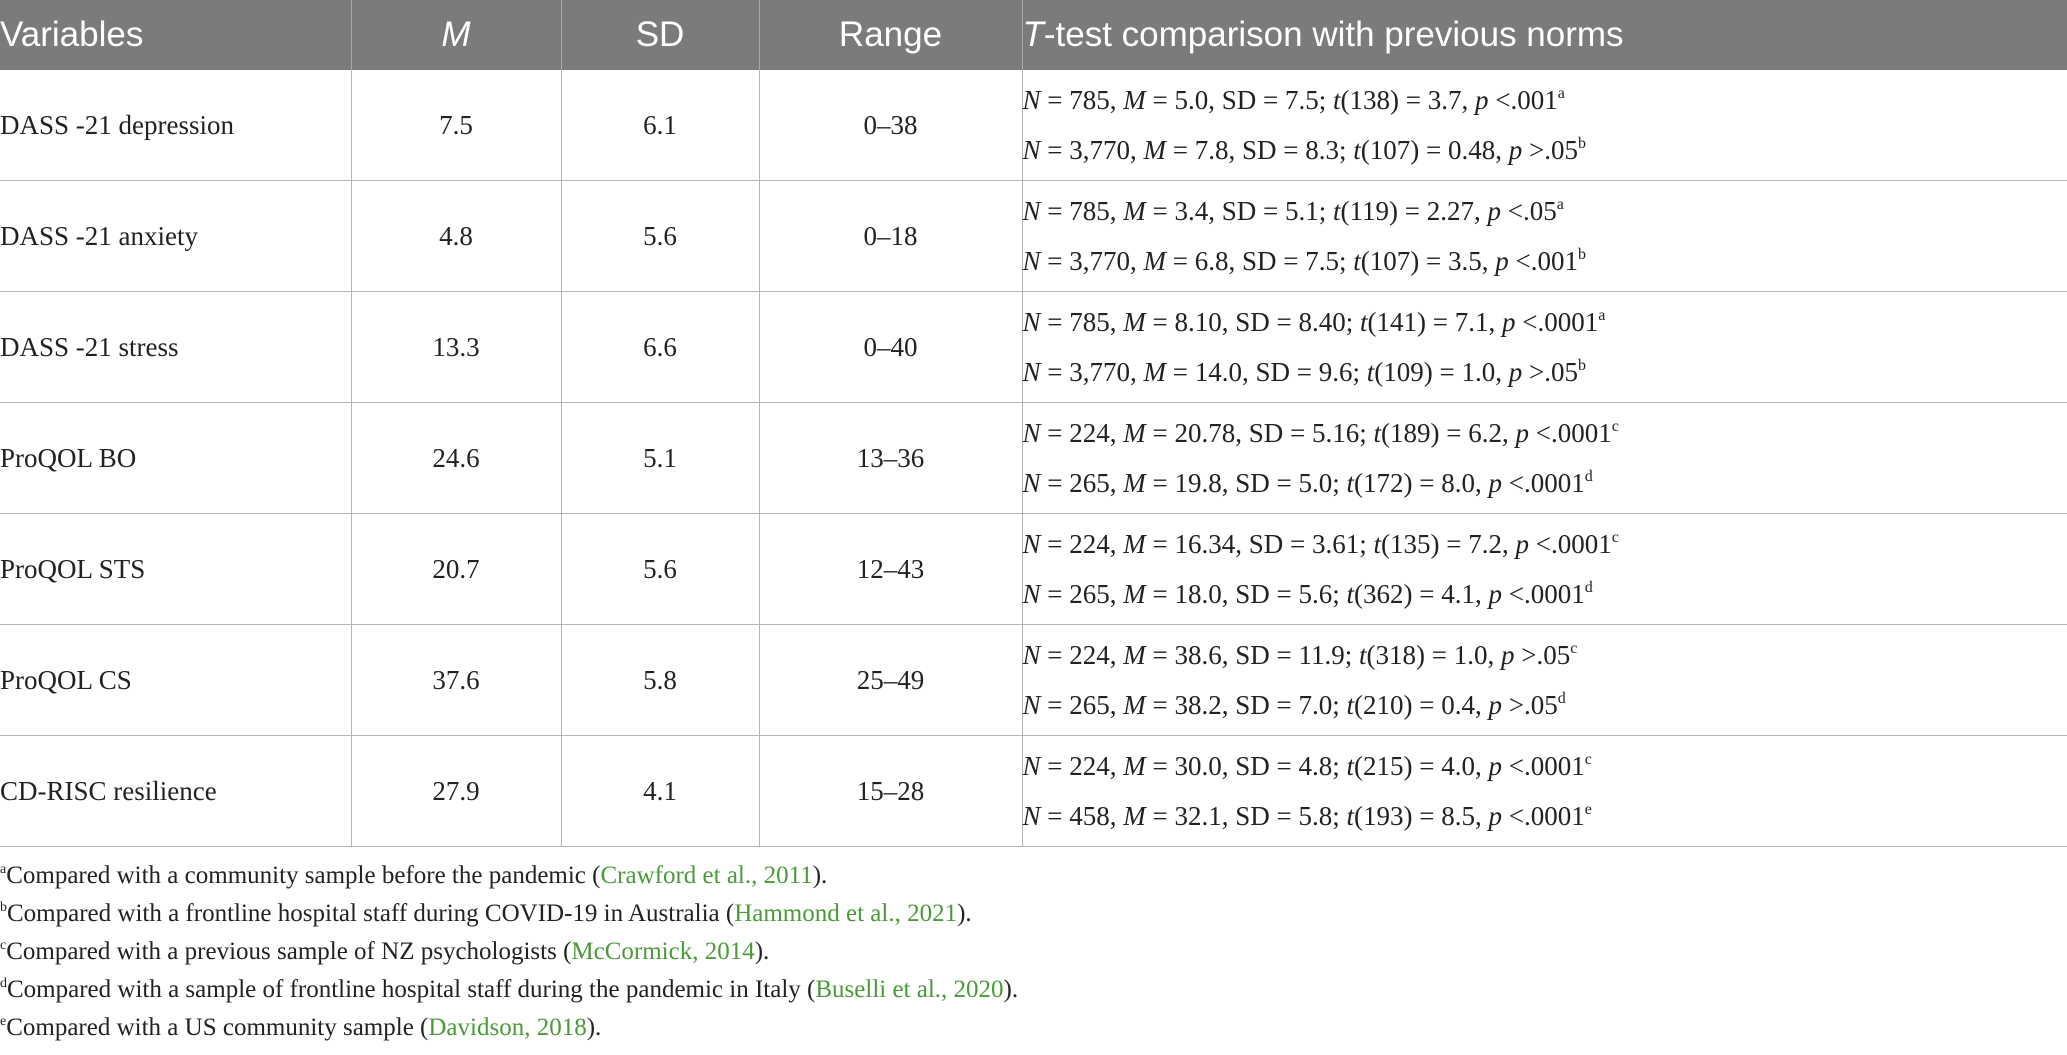 The width and height of the screenshot is (2067, 1055). I want to click on cell-sd: 5.8, so click(660, 680).